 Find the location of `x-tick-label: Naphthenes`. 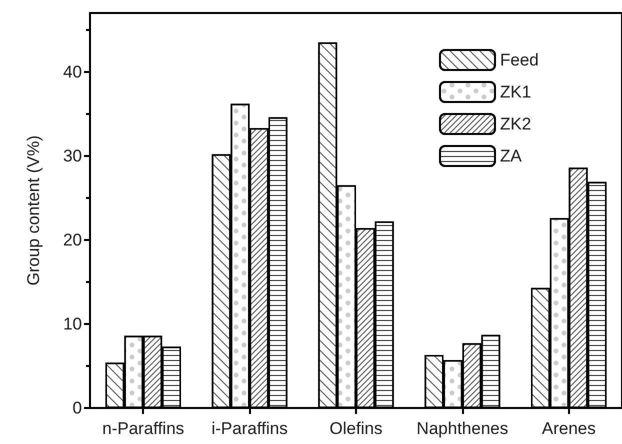

x-tick-label: Naphthenes is located at coordinates (462, 428).